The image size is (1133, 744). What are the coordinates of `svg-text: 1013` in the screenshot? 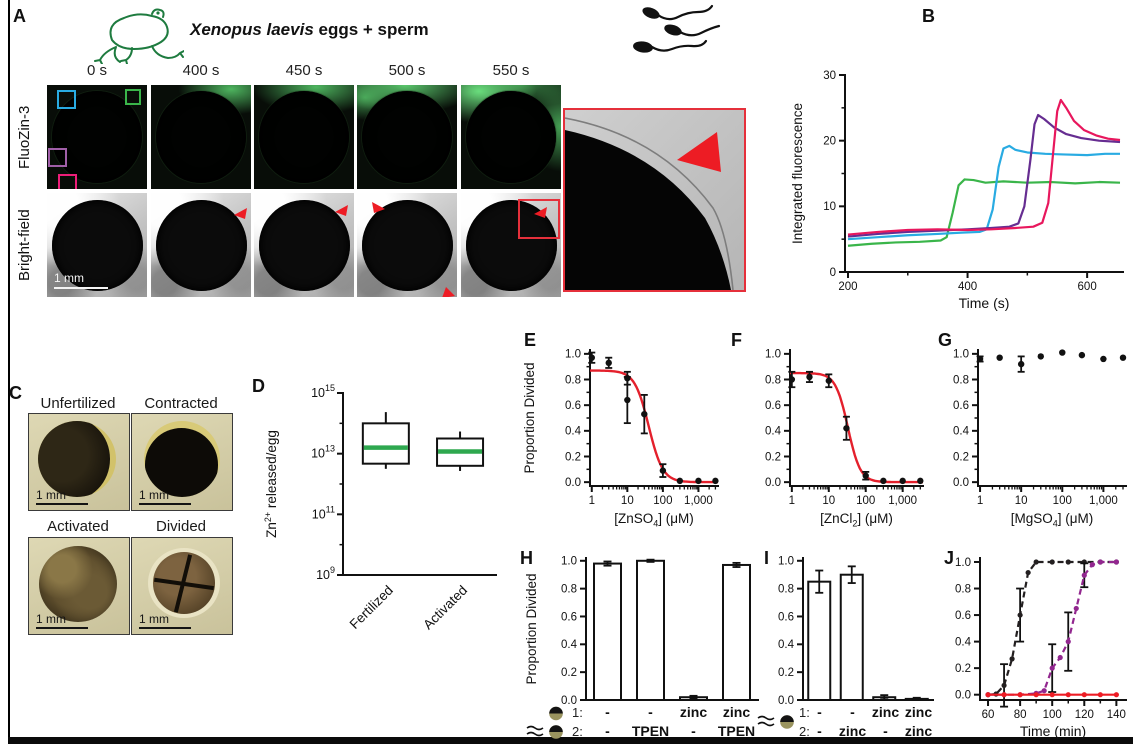 It's located at (323, 452).